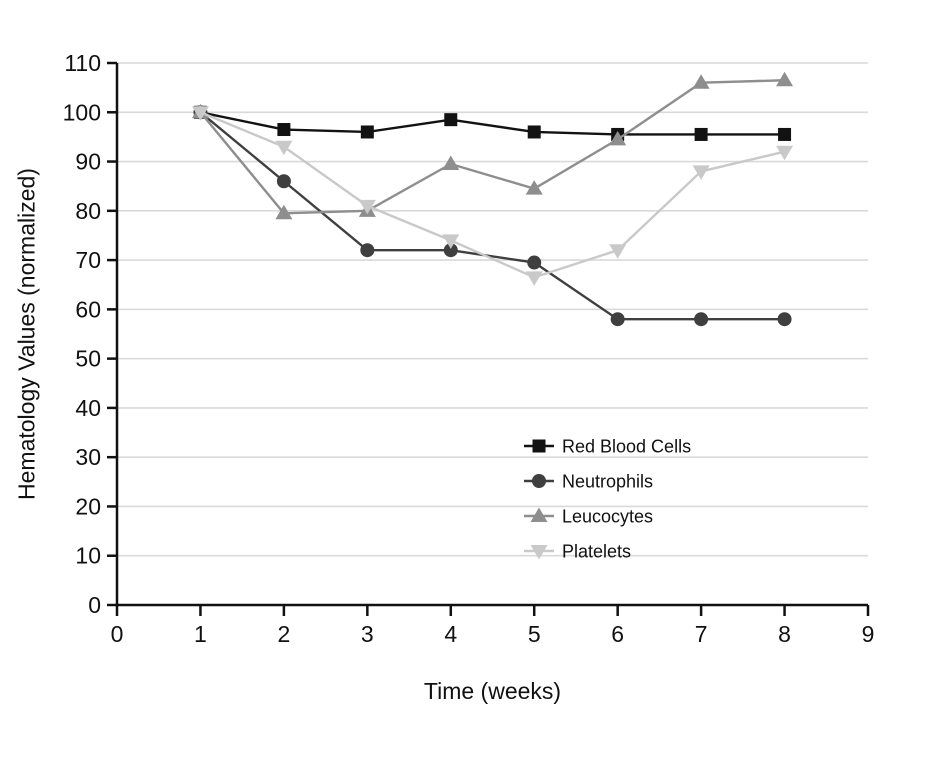 The image size is (941, 766). What do you see at coordinates (367, 634) in the screenshot?
I see `x-tick-label: 3` at bounding box center [367, 634].